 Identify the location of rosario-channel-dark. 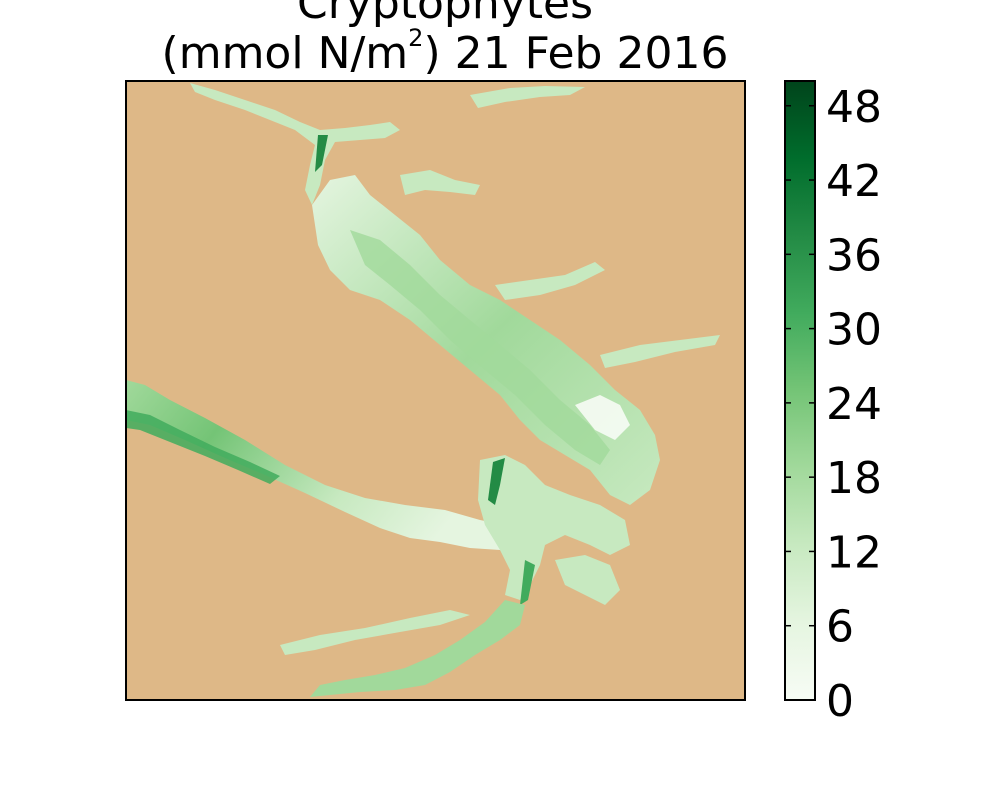
(527, 582).